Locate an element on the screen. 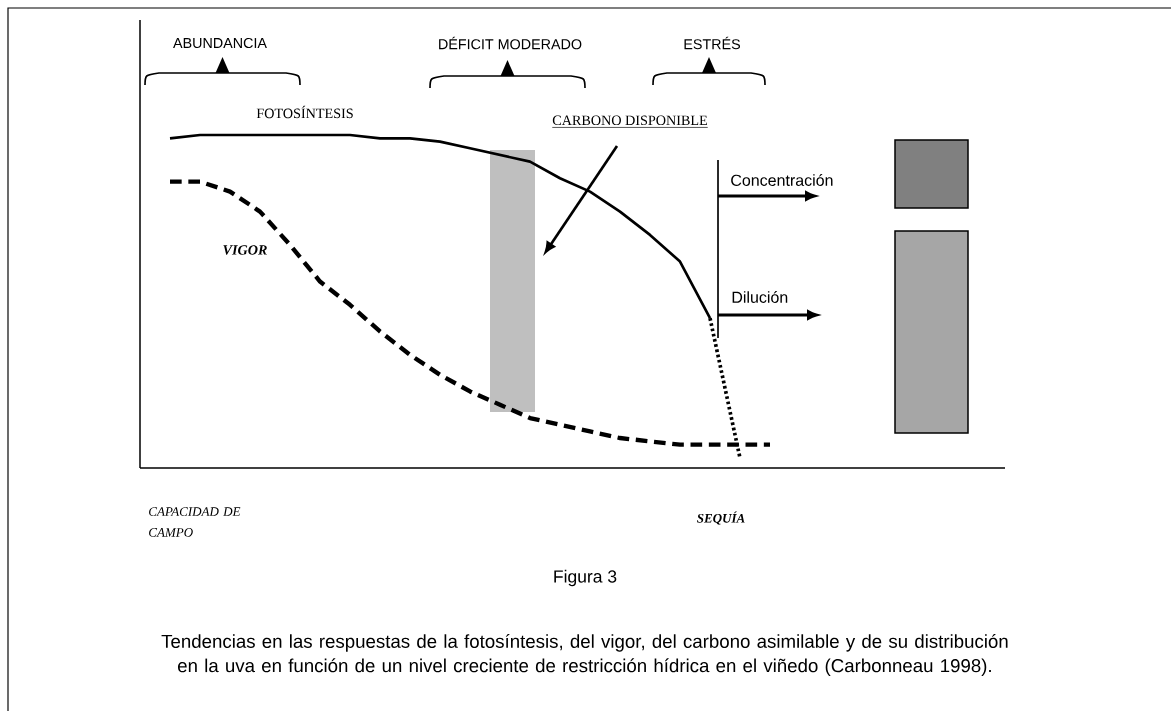 The height and width of the screenshot is (711, 1171). text: SEQUÍA is located at coordinates (721, 518).